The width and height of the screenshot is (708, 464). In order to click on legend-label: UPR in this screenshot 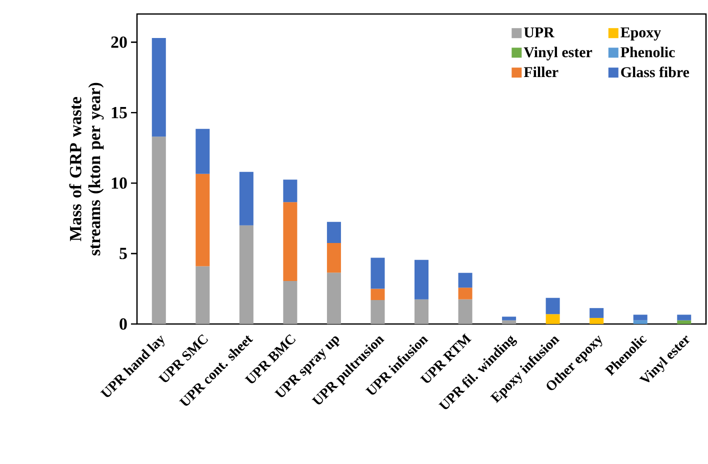, I will do `click(539, 32)`.